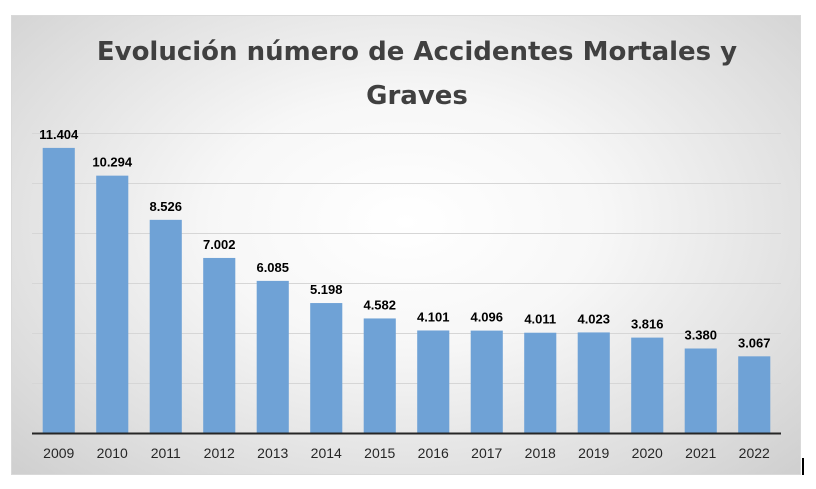  Describe the element at coordinates (219, 345) in the screenshot. I see `bar-2012` at that location.